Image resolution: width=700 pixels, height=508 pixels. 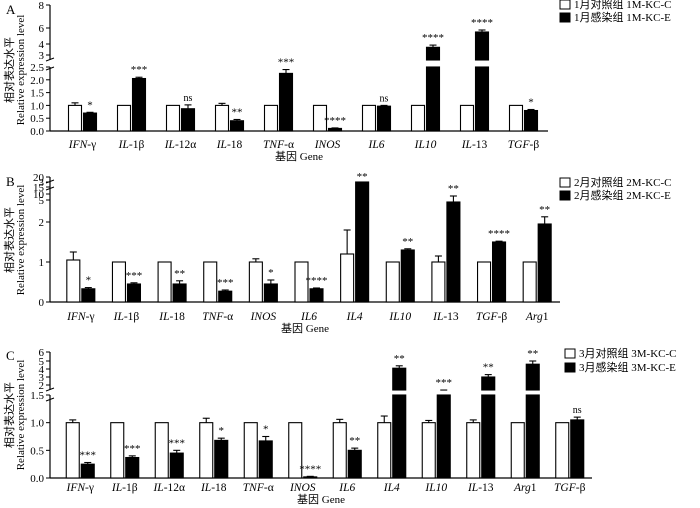 I want to click on legend-label: 3月对照组 3M-KC-C, so click(x=627, y=353).